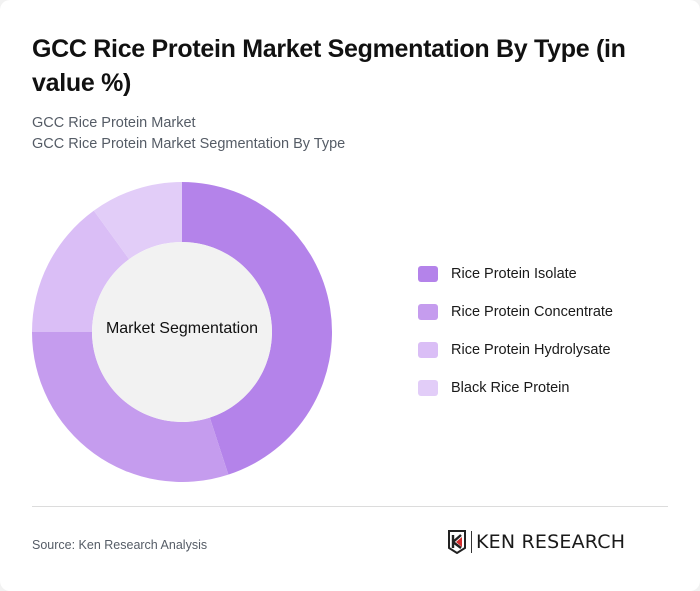  I want to click on ken-research-logo: KEN RESEARCH, so click(536, 542).